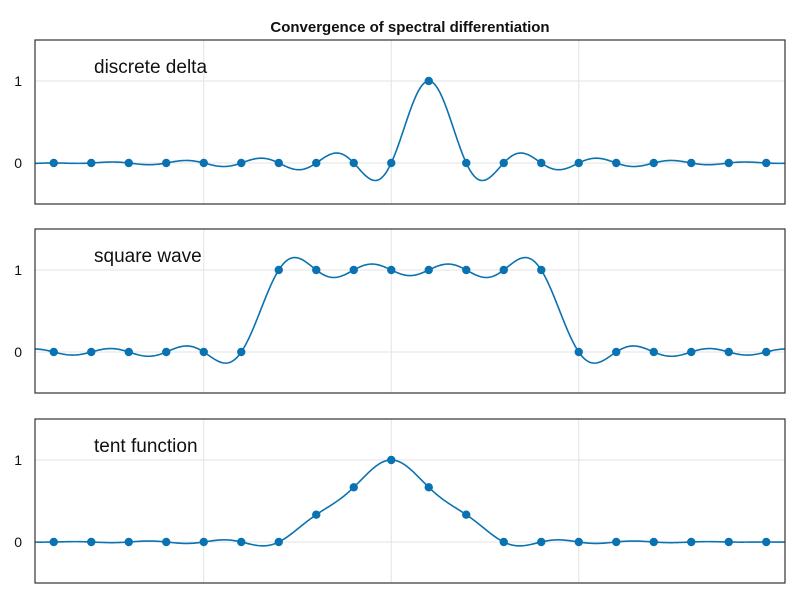 The image size is (800, 600). I want to click on panel-label: square wave, so click(148, 256).